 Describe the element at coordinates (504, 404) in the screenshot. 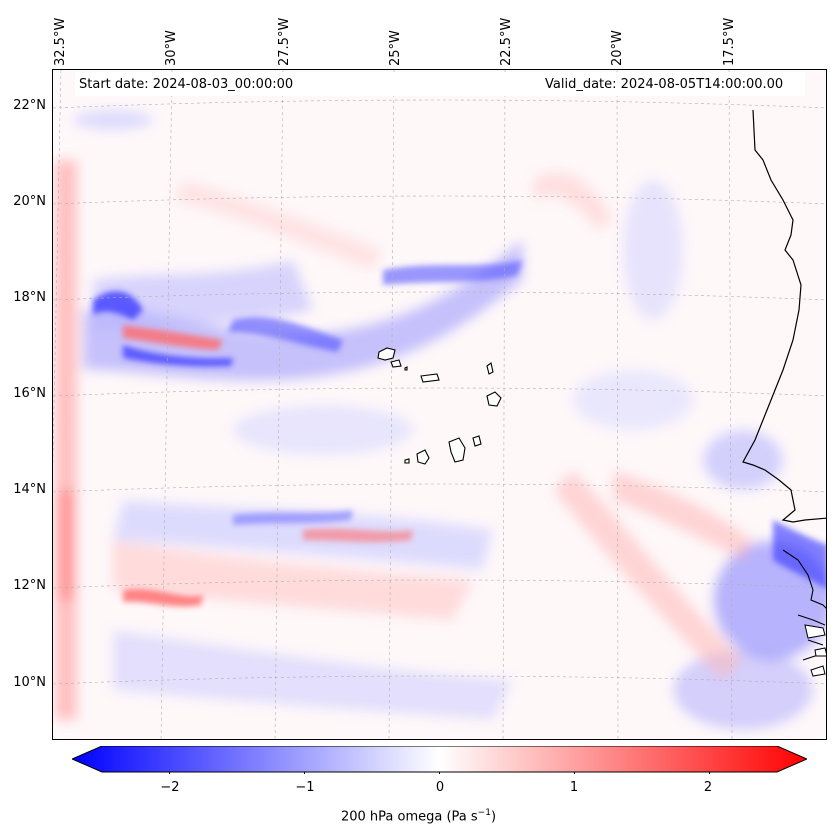

I see `gridline-22-5w` at that location.